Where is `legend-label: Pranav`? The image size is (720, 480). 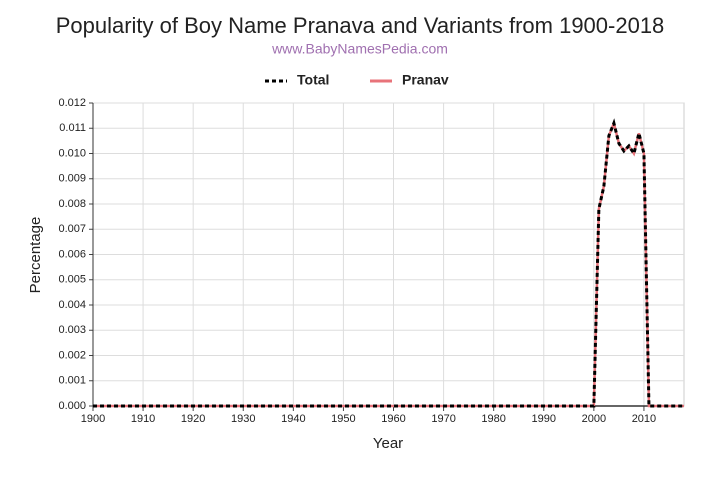
legend-label: Pranav is located at coordinates (425, 80).